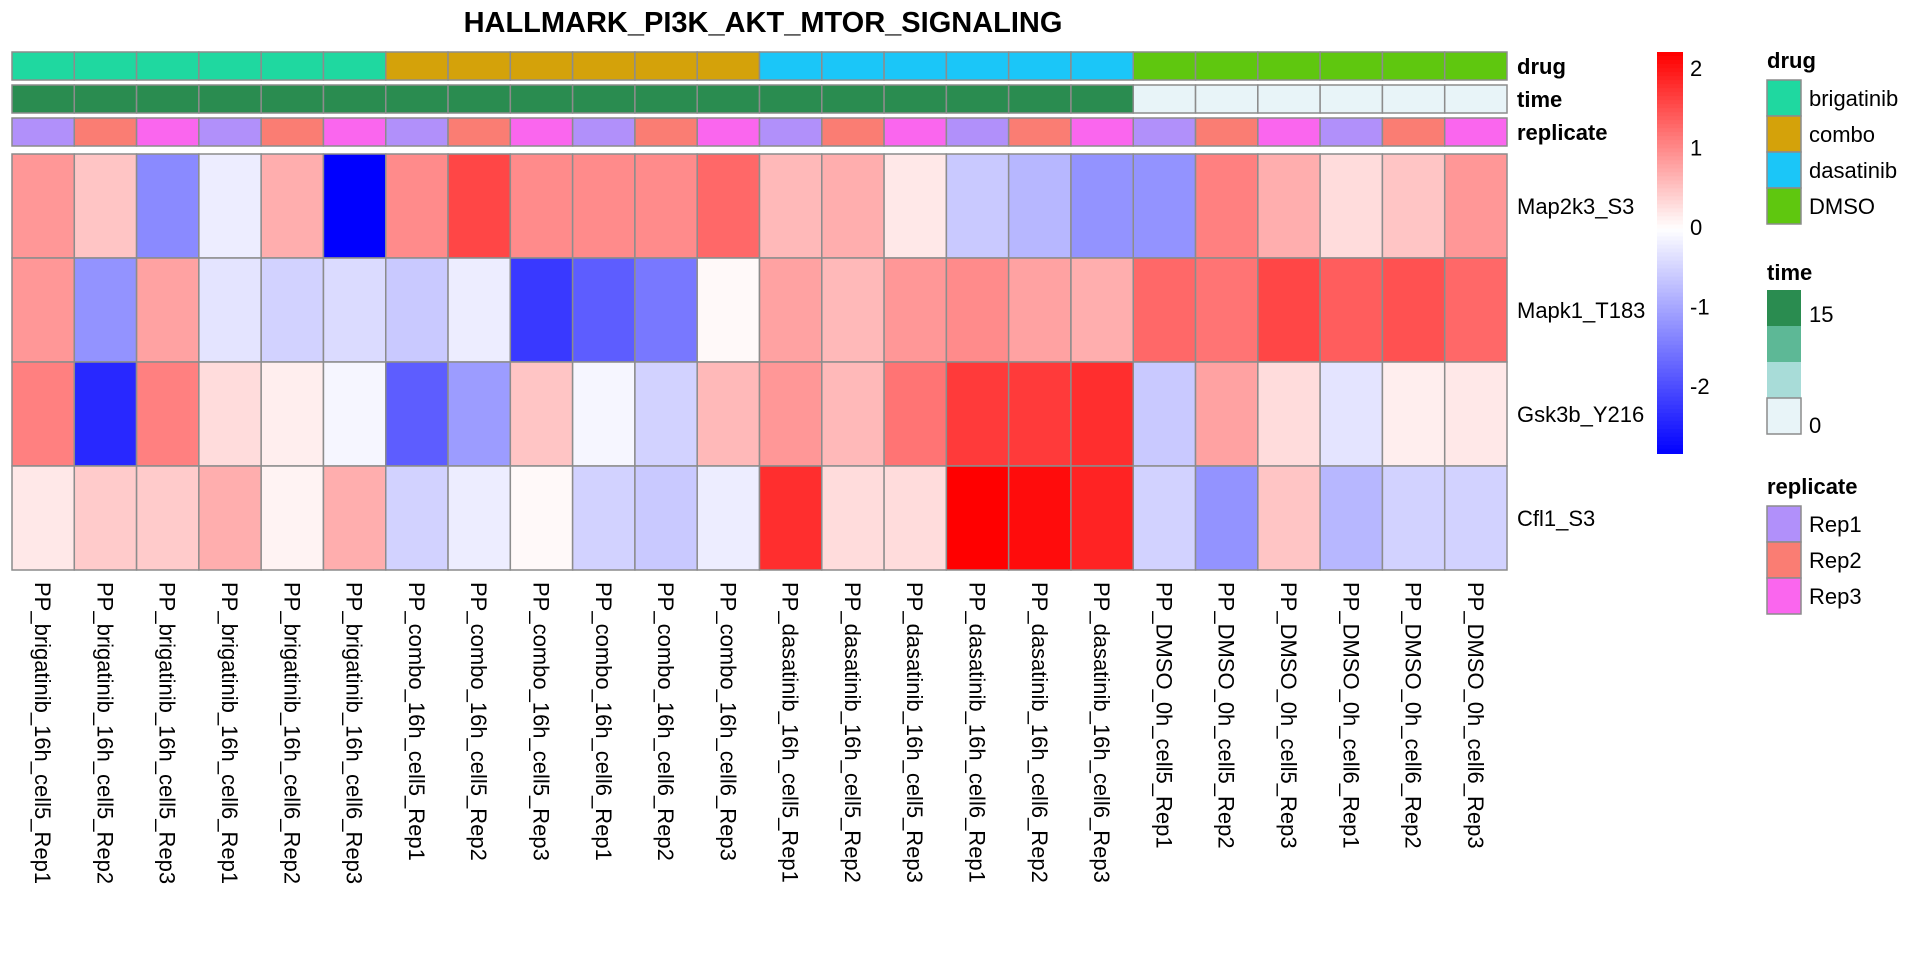 This screenshot has width=1920, height=960. I want to click on column-label: PP_combo_16h_cell5_Rep2, so click(478, 721).